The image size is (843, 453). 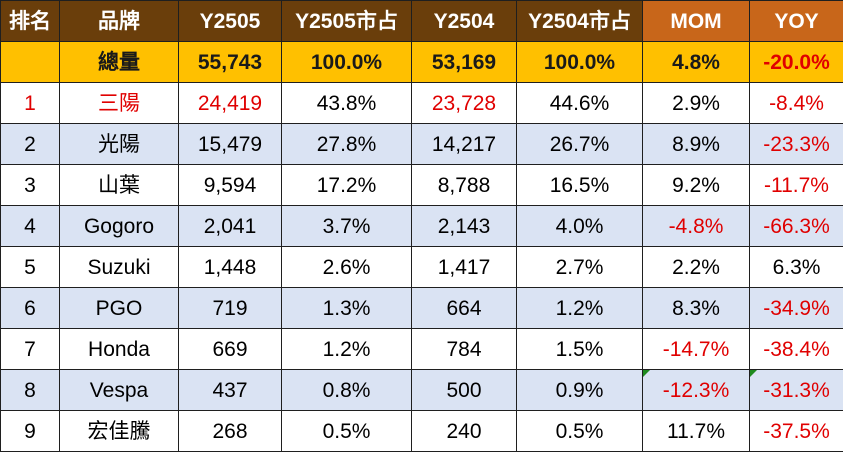 I want to click on yoy-cell: -34.9%, so click(x=796, y=308).